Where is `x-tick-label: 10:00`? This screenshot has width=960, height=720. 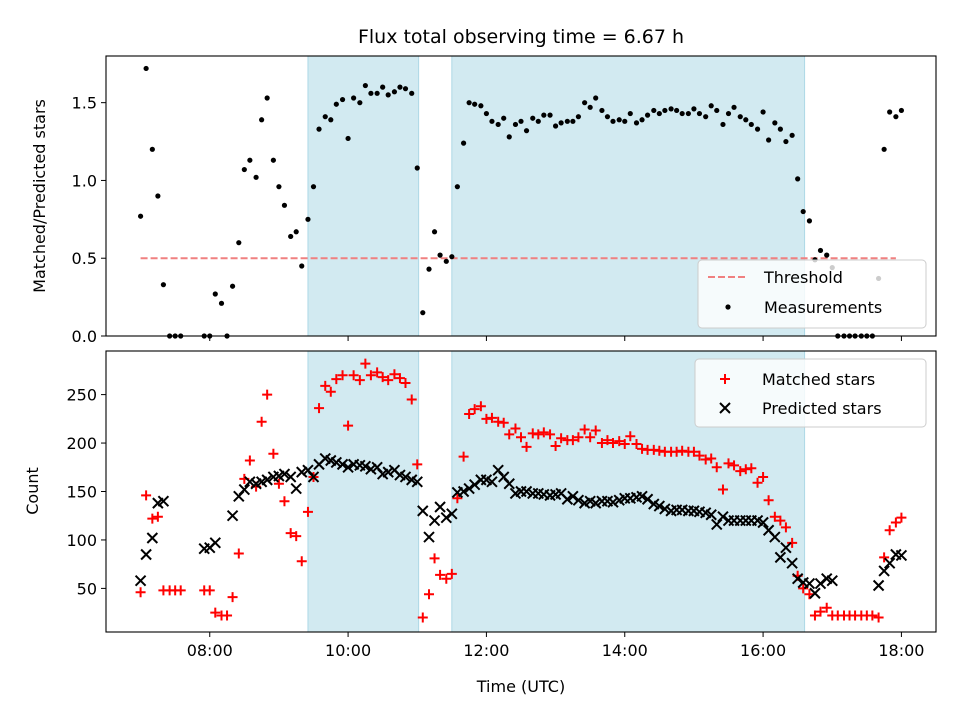
x-tick-label: 10:00 is located at coordinates (348, 650).